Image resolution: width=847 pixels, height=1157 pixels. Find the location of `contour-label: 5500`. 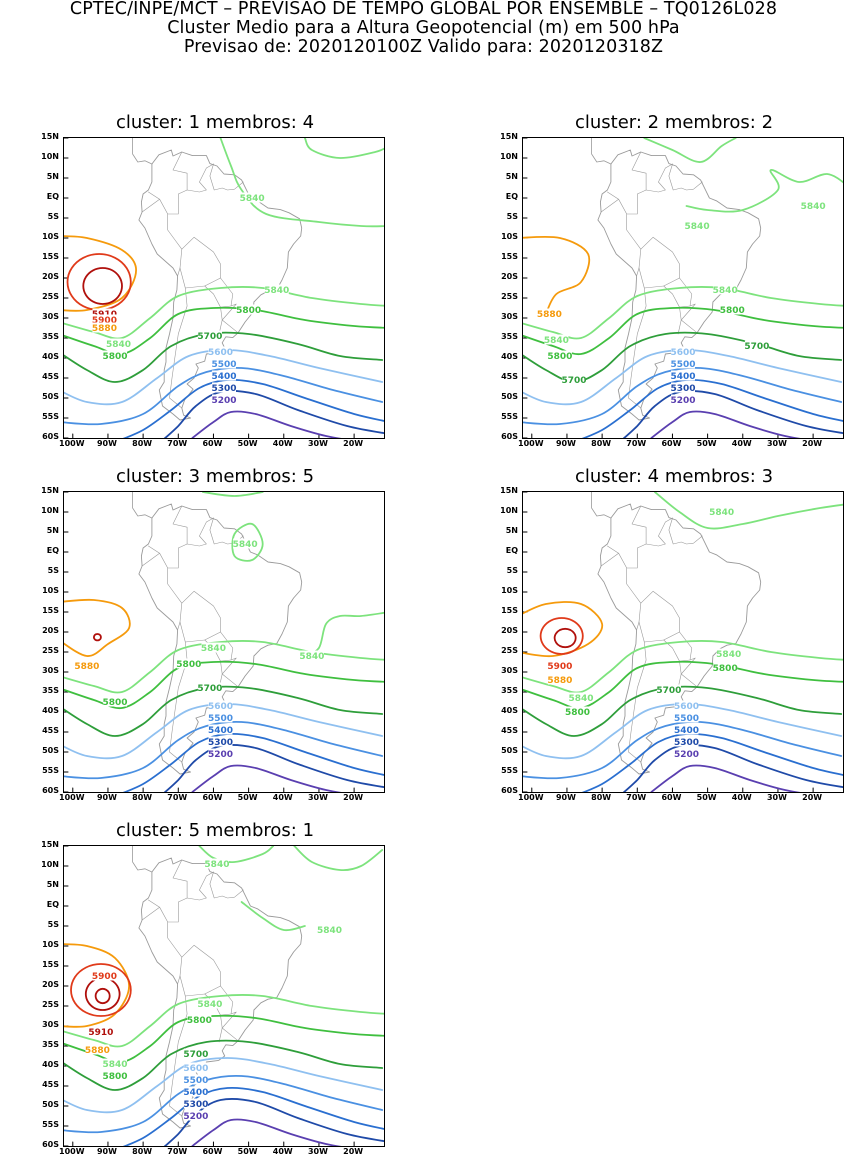

contour-label: 5500 is located at coordinates (686, 719).